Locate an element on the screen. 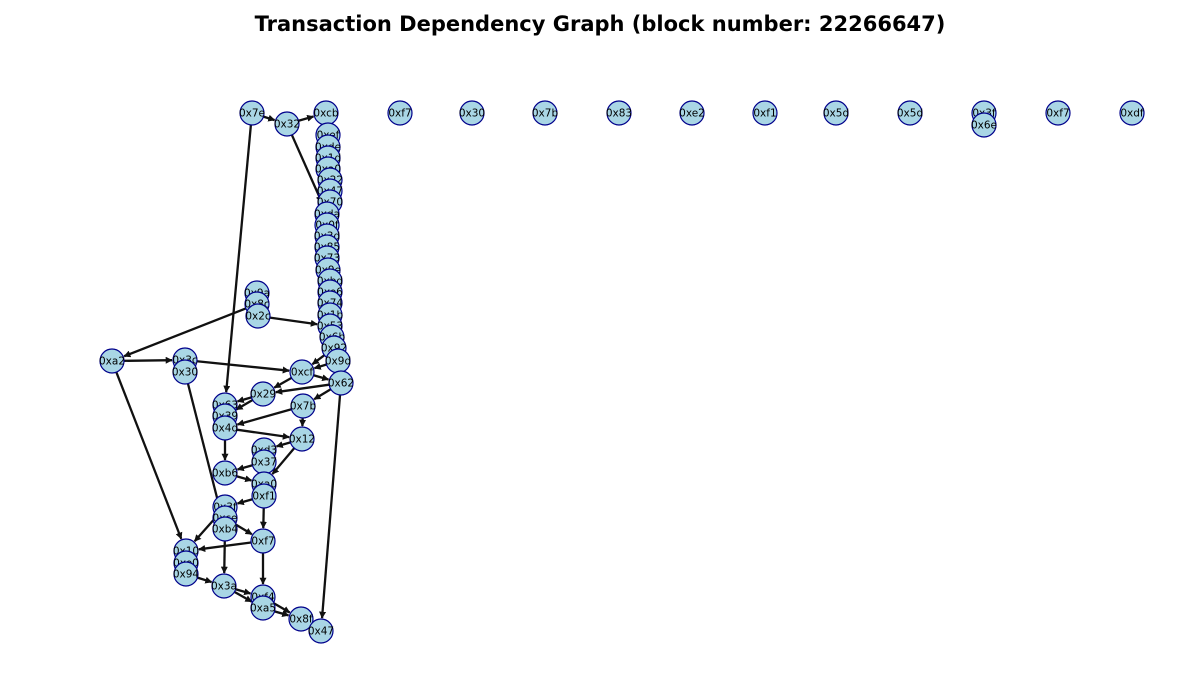  edge-i1-j2 is located at coordinates (283, 461).